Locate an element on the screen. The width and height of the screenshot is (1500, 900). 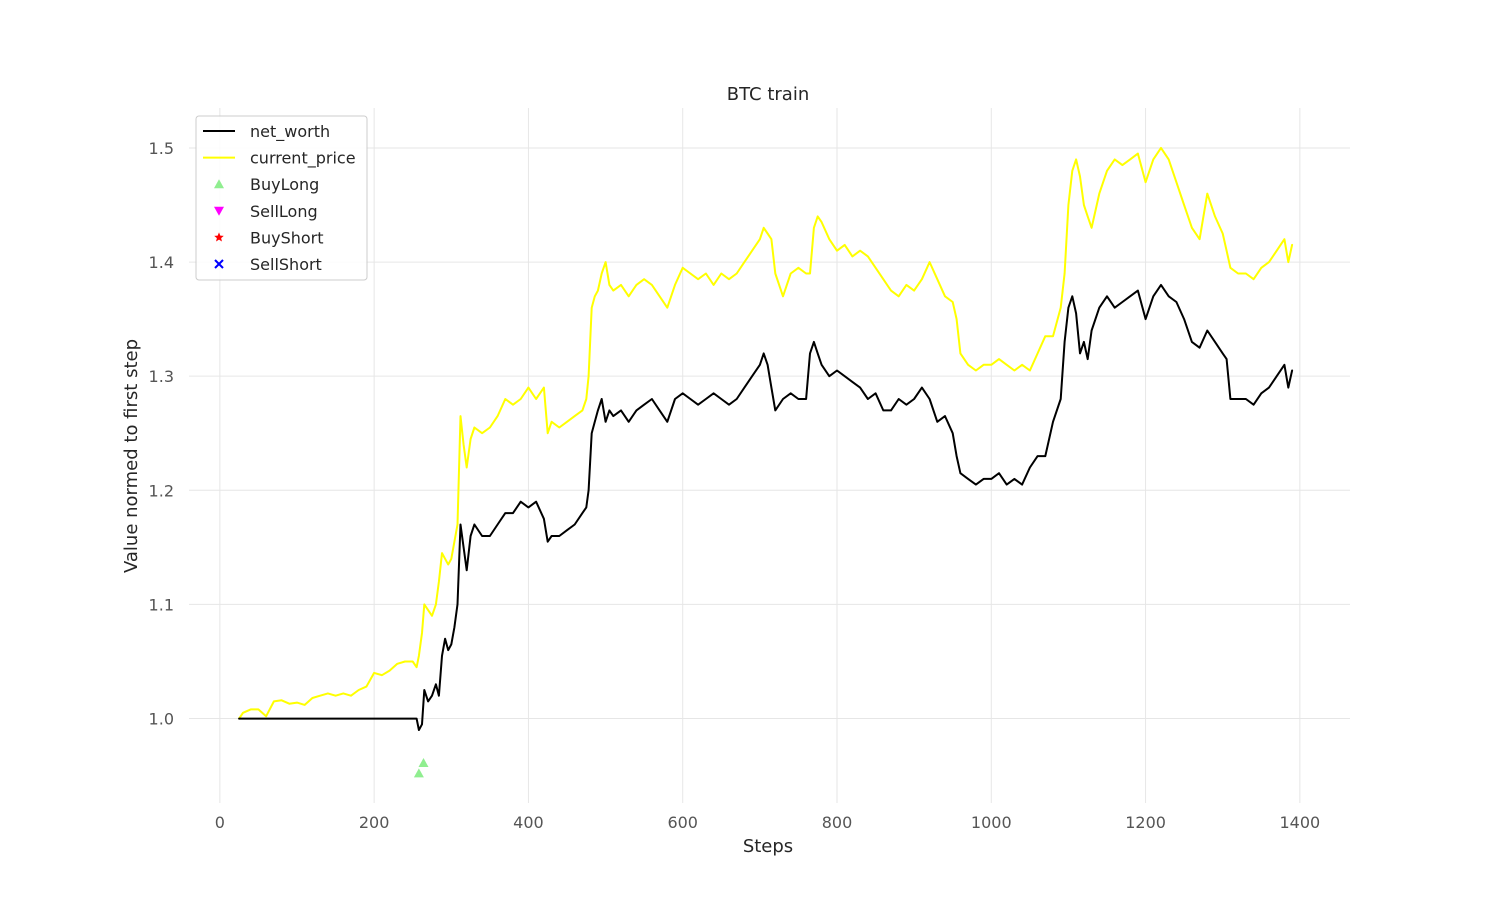
legend-swatch-selllong is located at coordinates (219, 211).